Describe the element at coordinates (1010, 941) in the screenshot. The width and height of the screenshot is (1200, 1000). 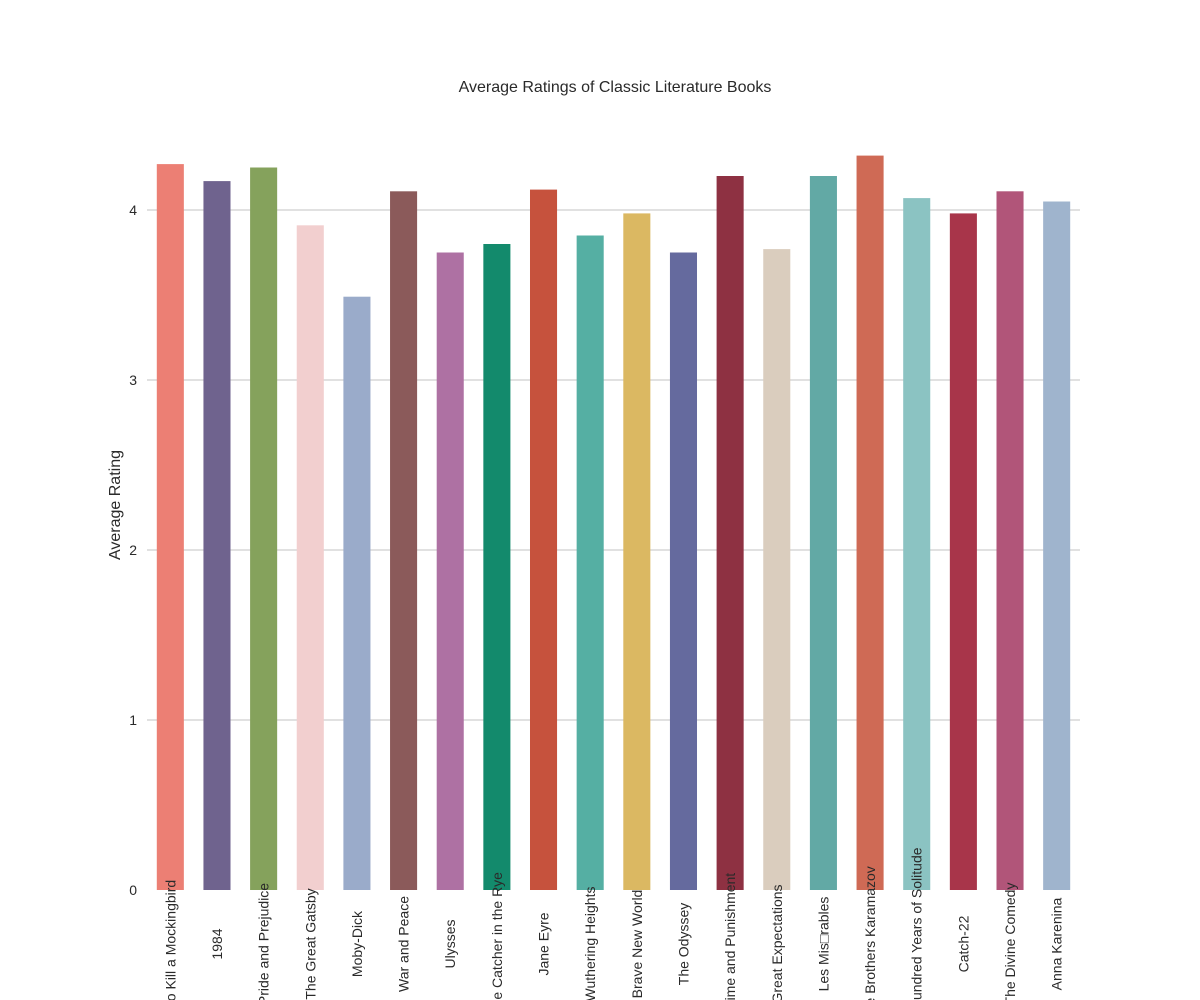
I see `x-tick-label: The Divine Comedy` at that location.